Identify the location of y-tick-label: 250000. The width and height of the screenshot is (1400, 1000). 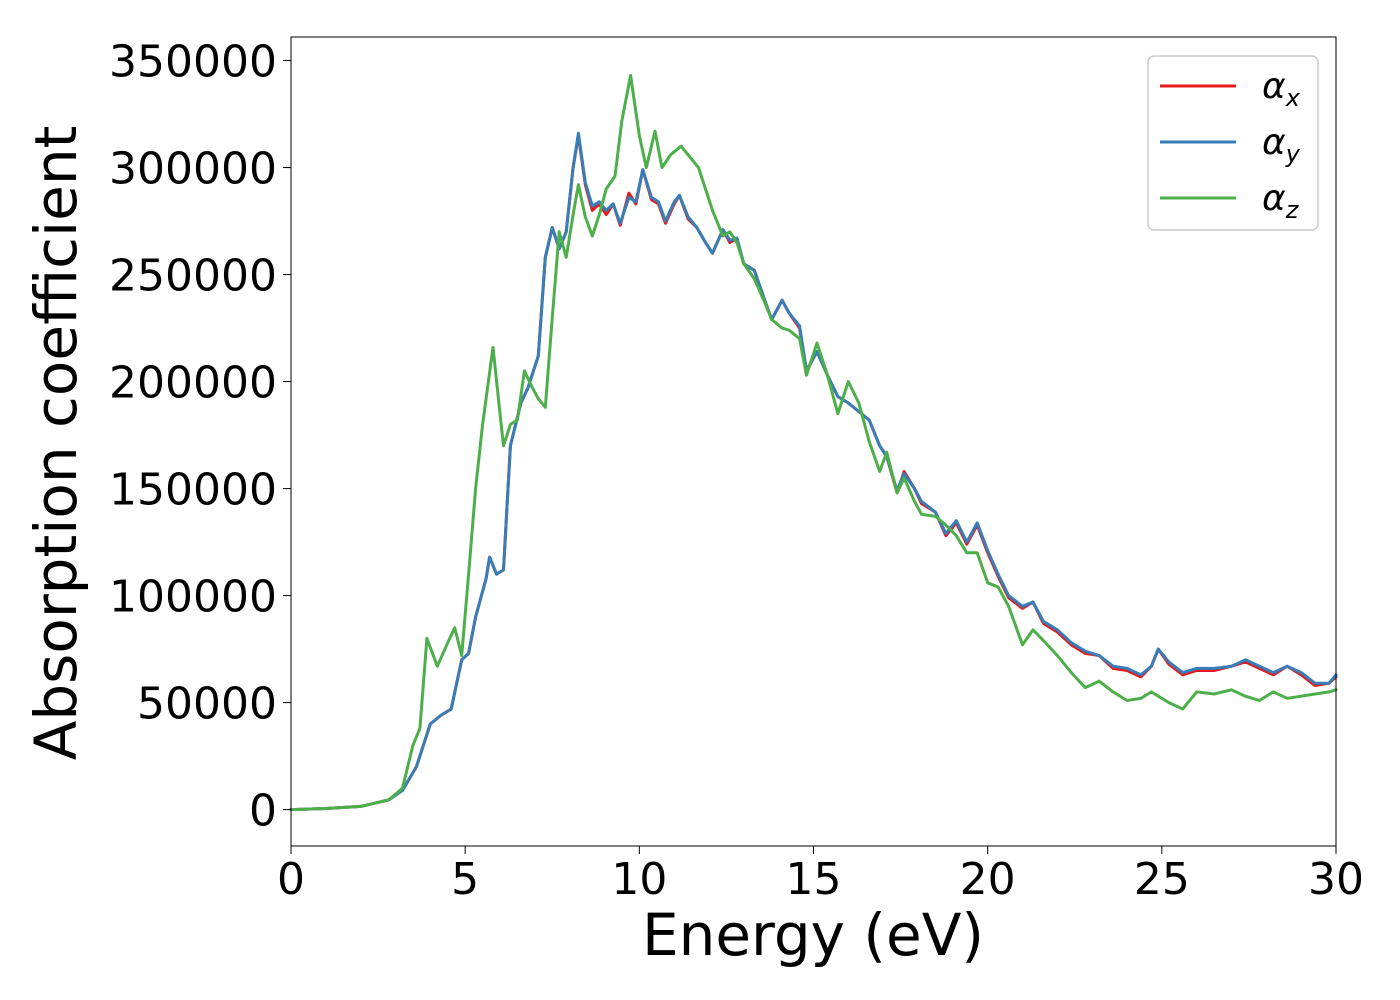
(193, 276).